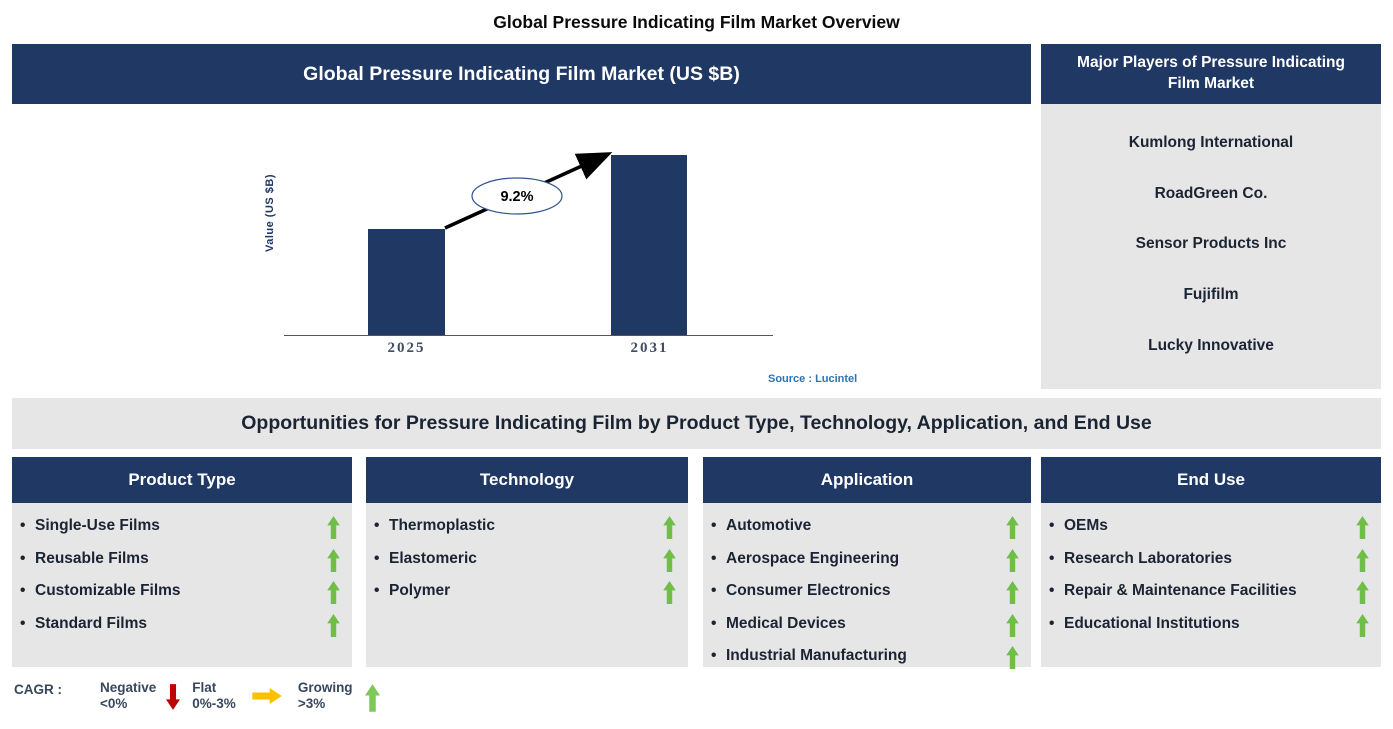 This screenshot has height=729, width=1393. I want to click on column-end-use-list: OEMs Research Laboratories Repair & Ma, so click(1211, 585).